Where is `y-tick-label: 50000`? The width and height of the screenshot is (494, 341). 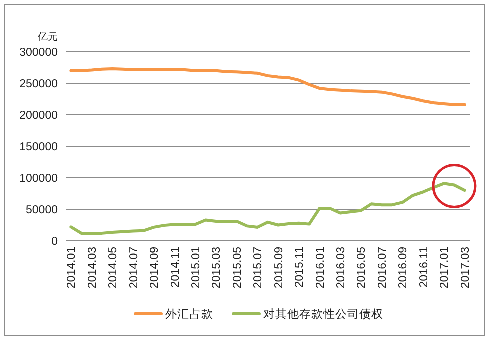 y-tick-label: 50000 is located at coordinates (42, 210).